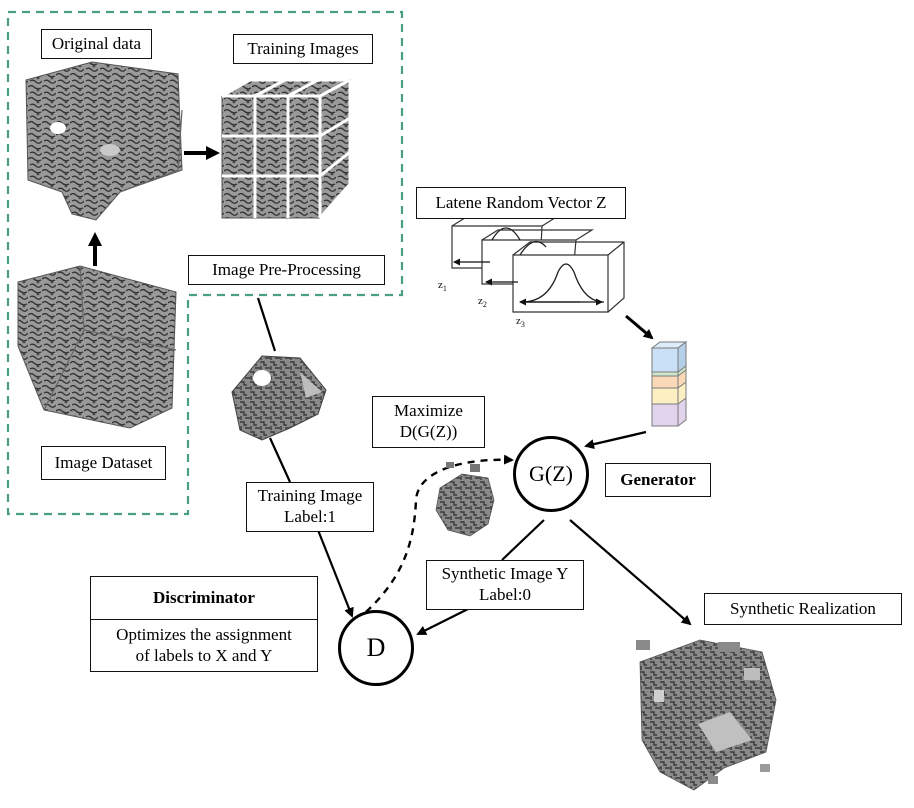 The height and width of the screenshot is (808, 914). I want to click on generator-label: Generator, so click(658, 480).